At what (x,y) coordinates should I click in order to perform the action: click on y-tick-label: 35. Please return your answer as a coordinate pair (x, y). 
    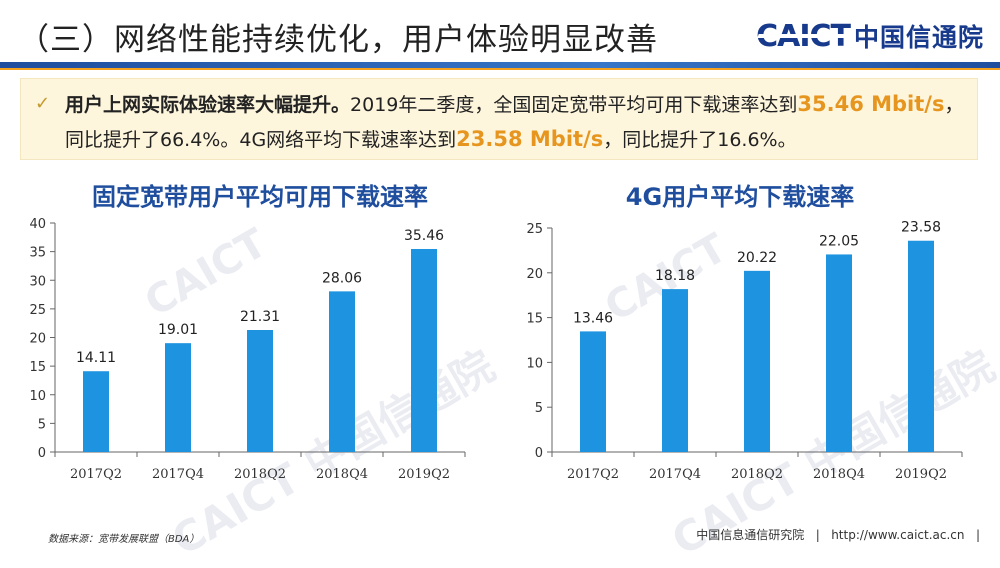
    Looking at the image, I should click on (37, 253).